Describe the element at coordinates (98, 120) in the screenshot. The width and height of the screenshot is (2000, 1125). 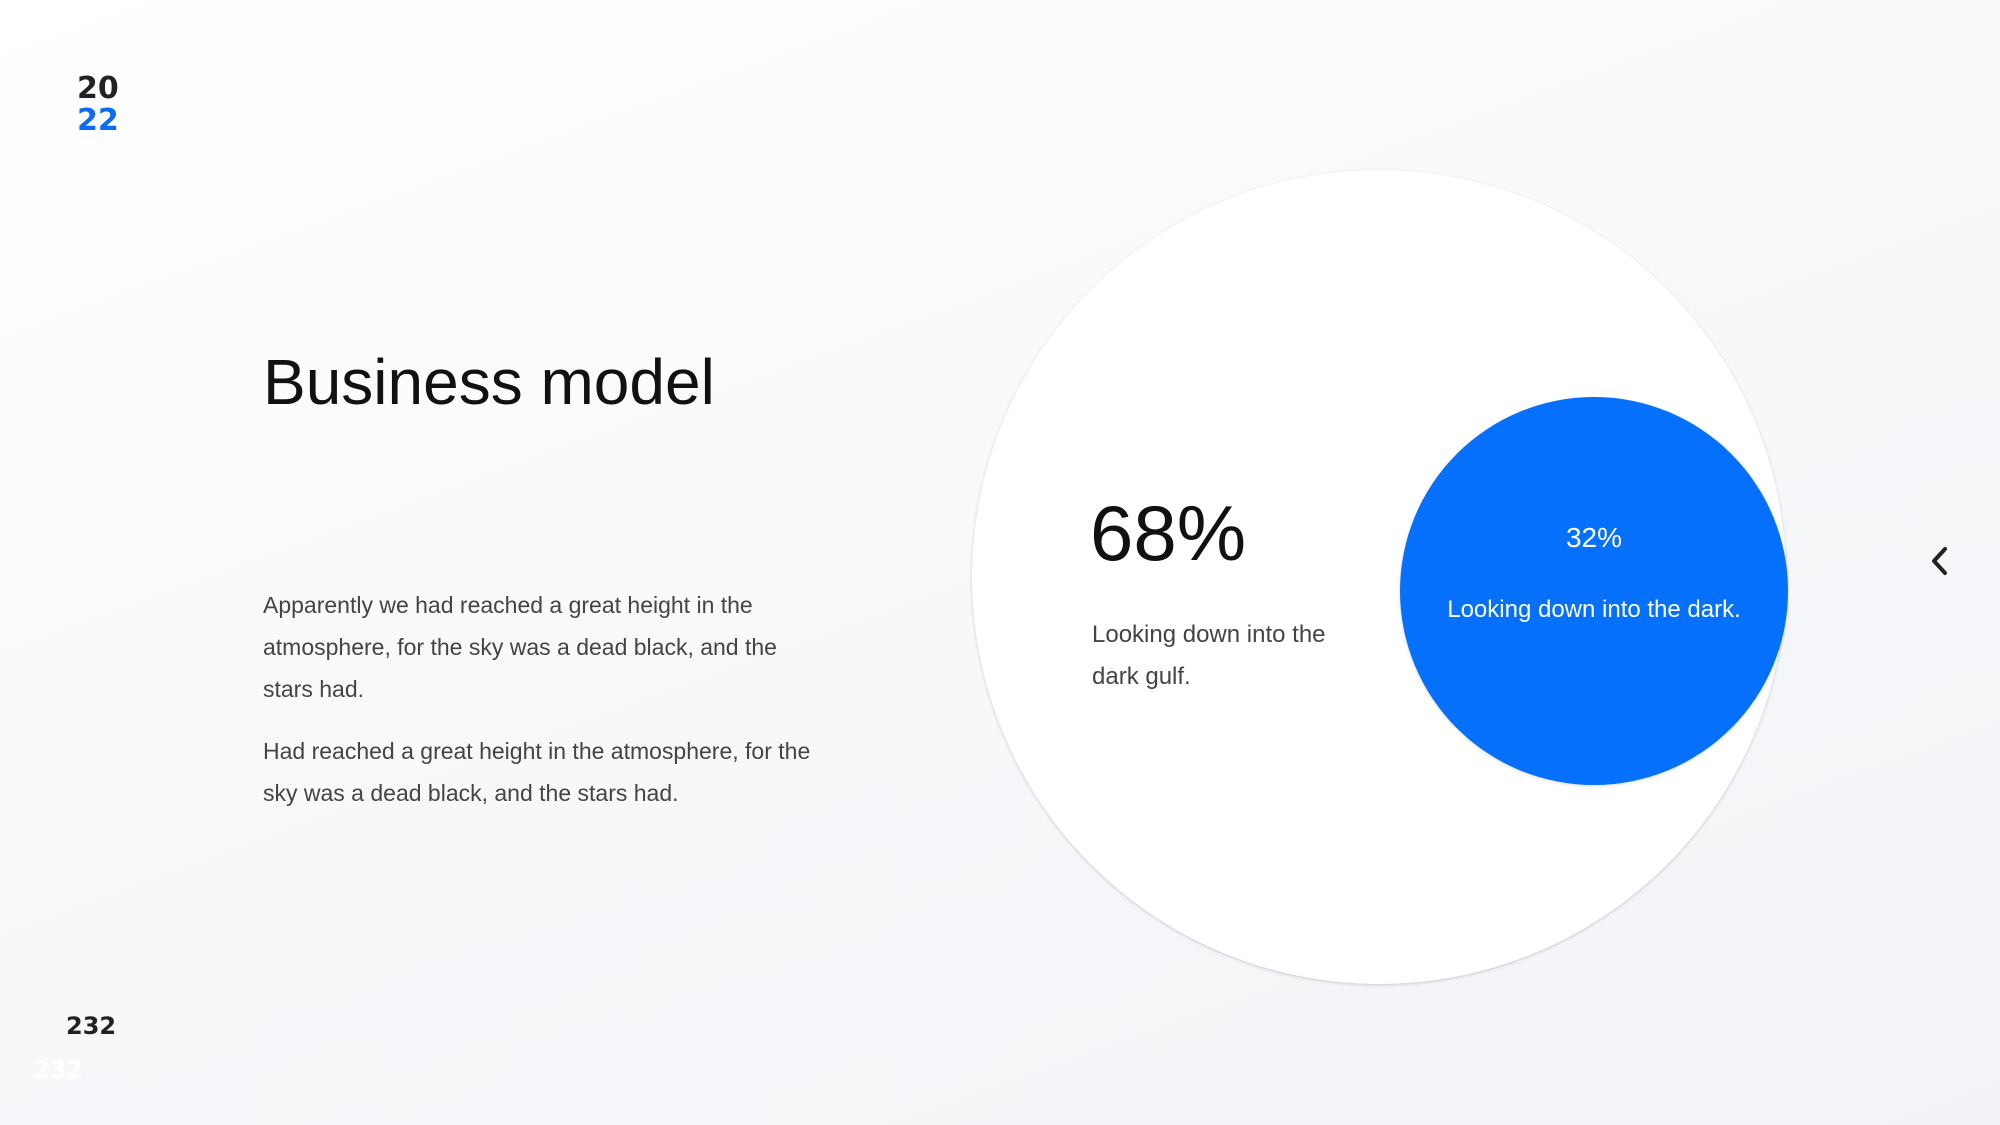
I see `year-bottom: 22` at that location.